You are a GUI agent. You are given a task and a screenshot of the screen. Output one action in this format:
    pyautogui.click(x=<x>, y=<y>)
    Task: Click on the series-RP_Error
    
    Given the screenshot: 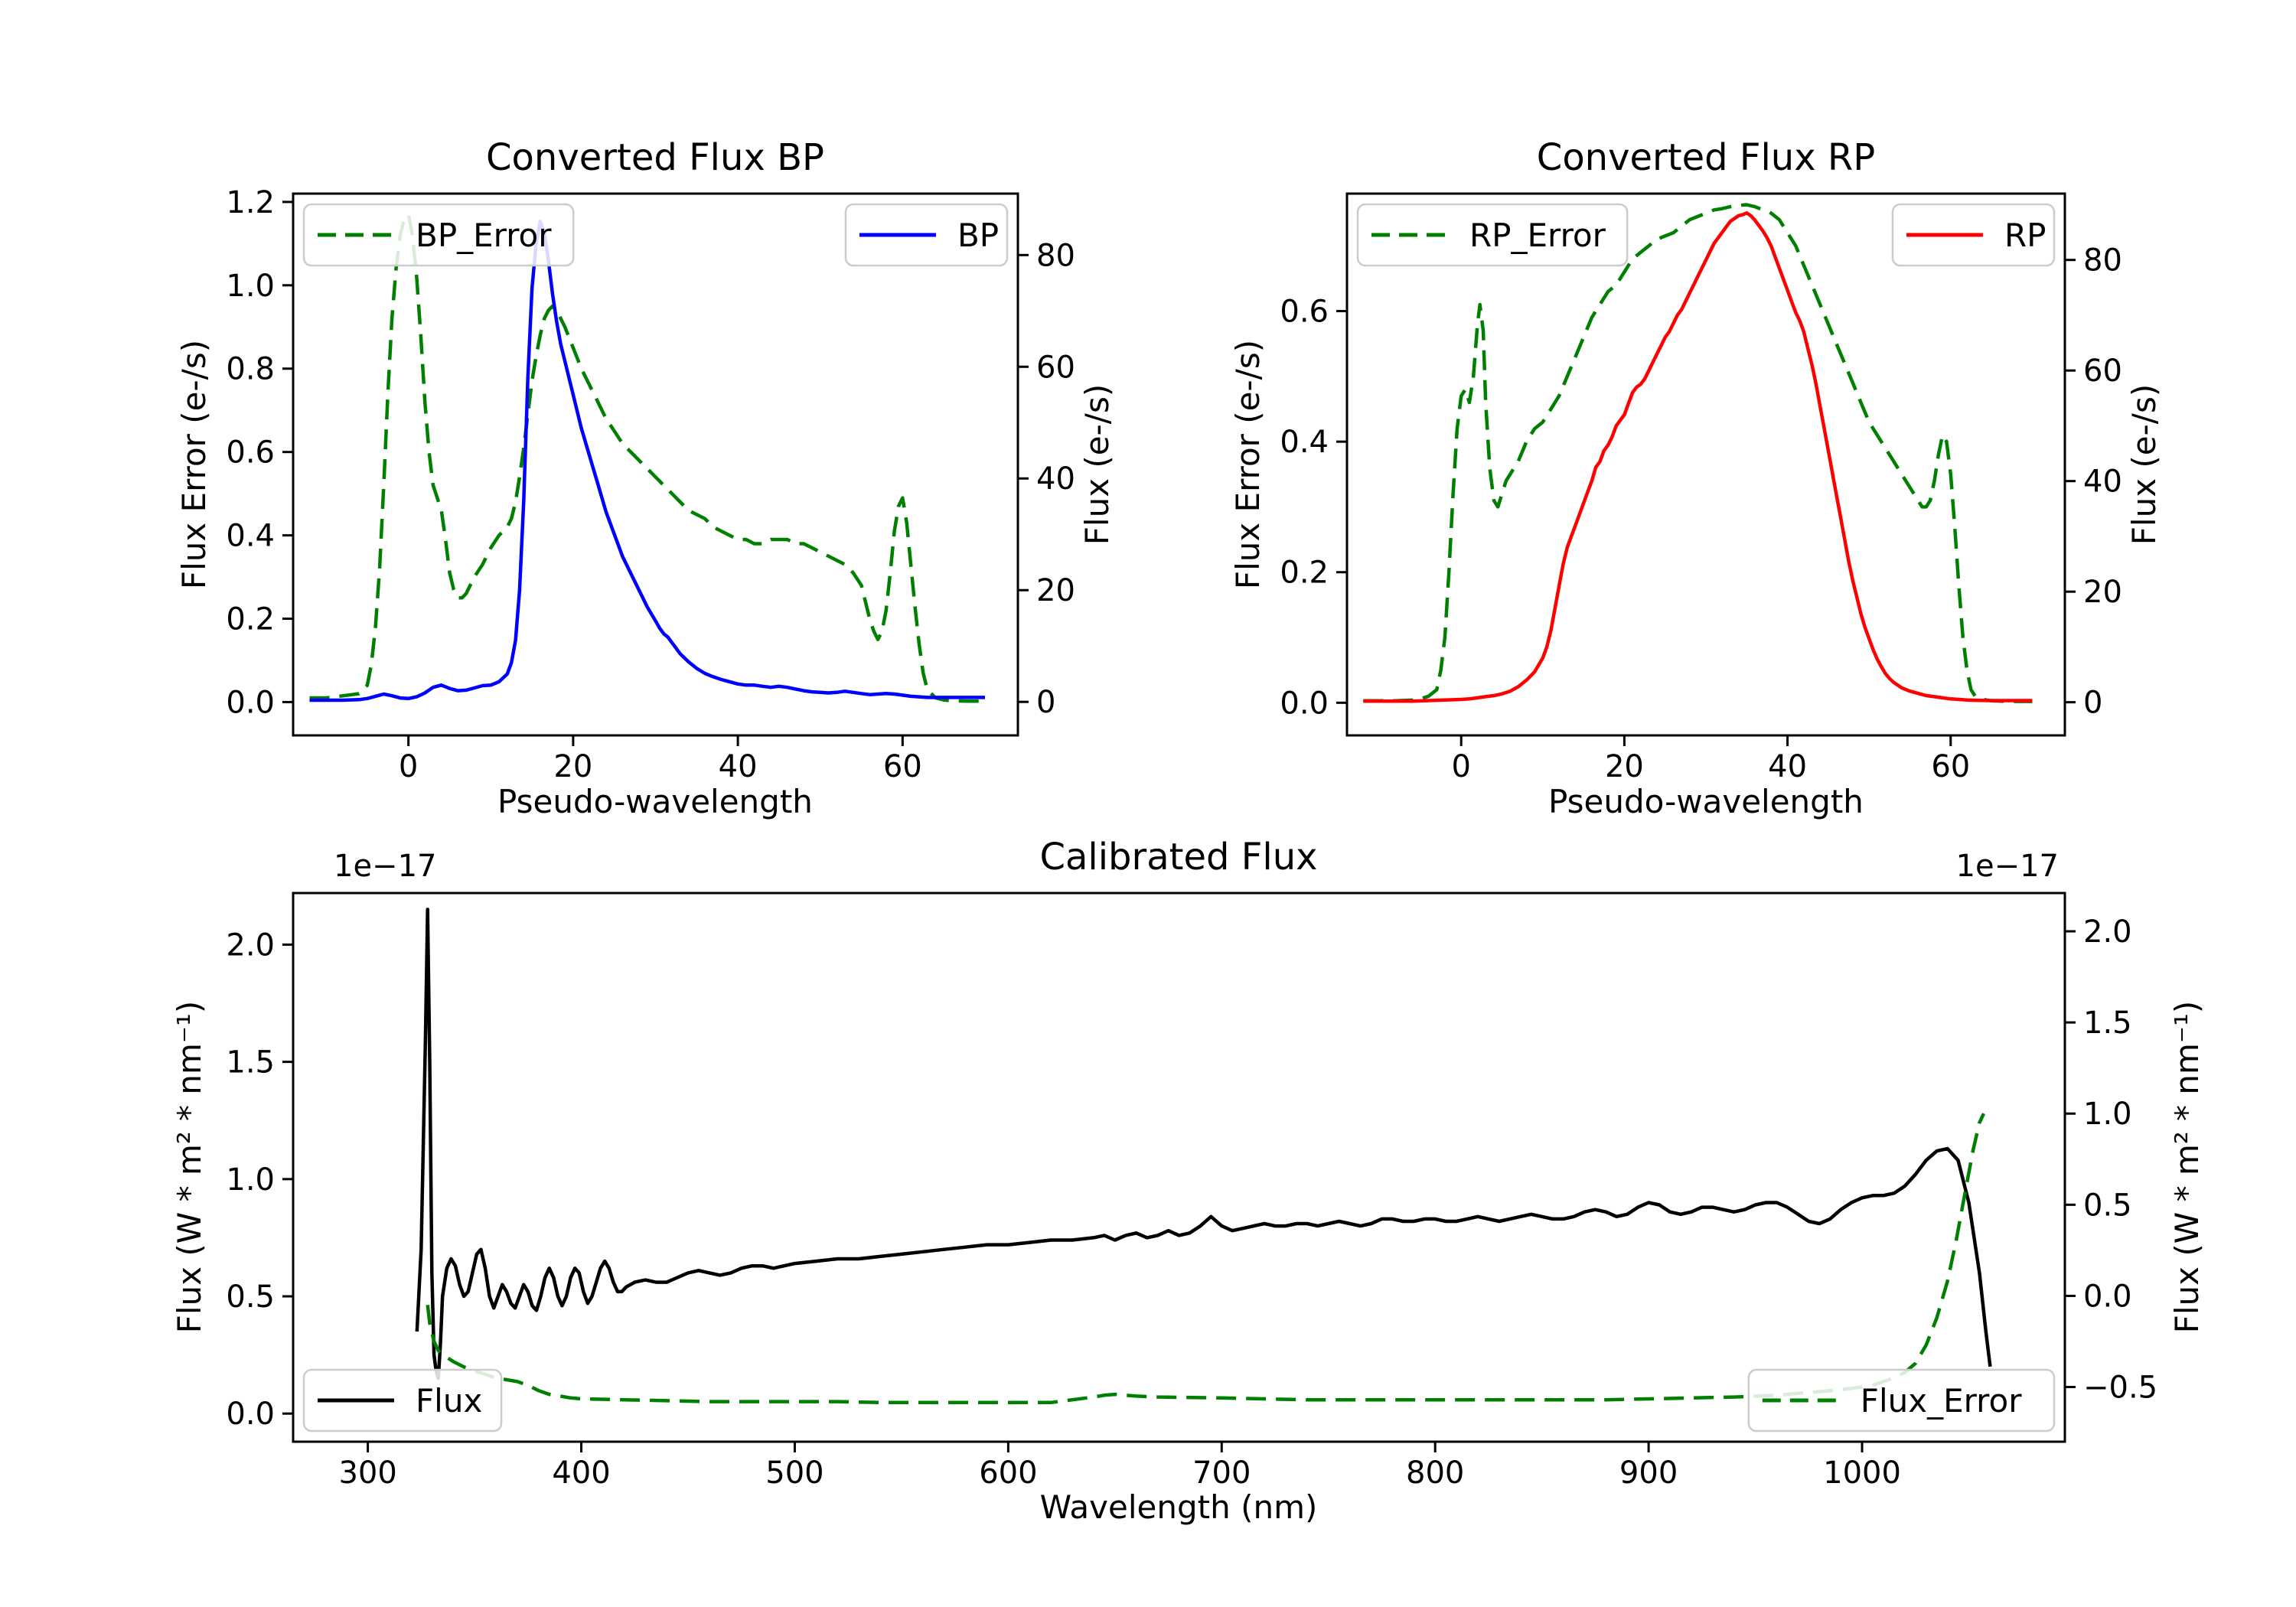 What is the action you would take?
    pyautogui.click(x=1698, y=453)
    